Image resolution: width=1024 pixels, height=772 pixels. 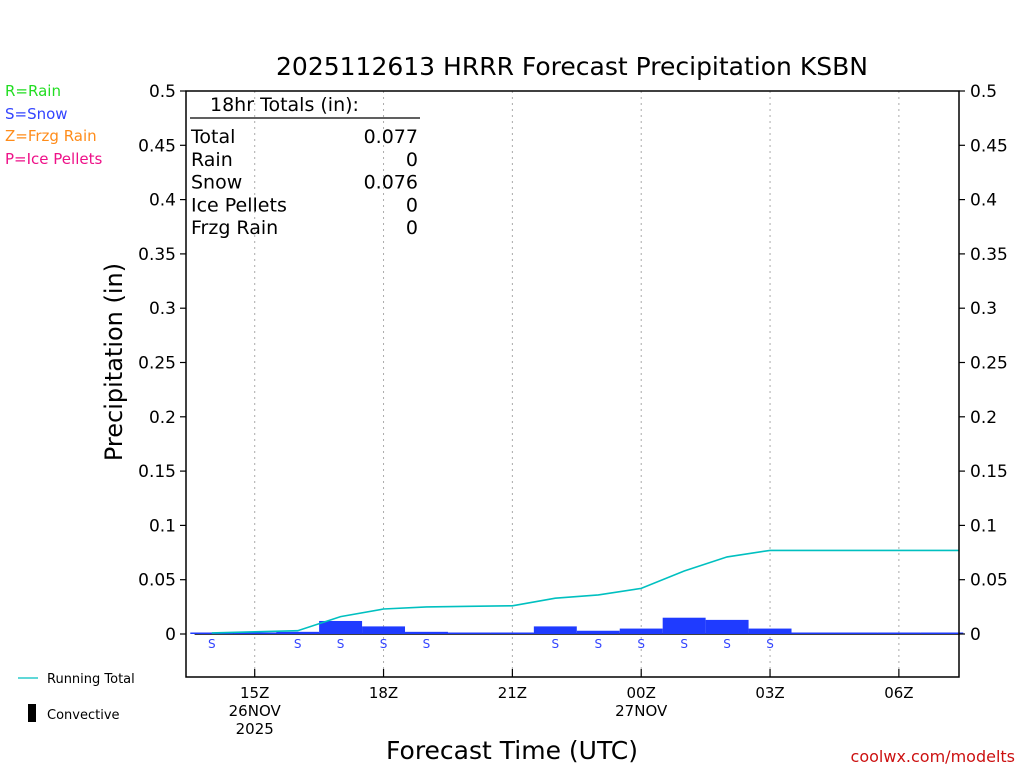 What do you see at coordinates (36, 114) in the screenshot?
I see `legend-snow: S=Snow` at bounding box center [36, 114].